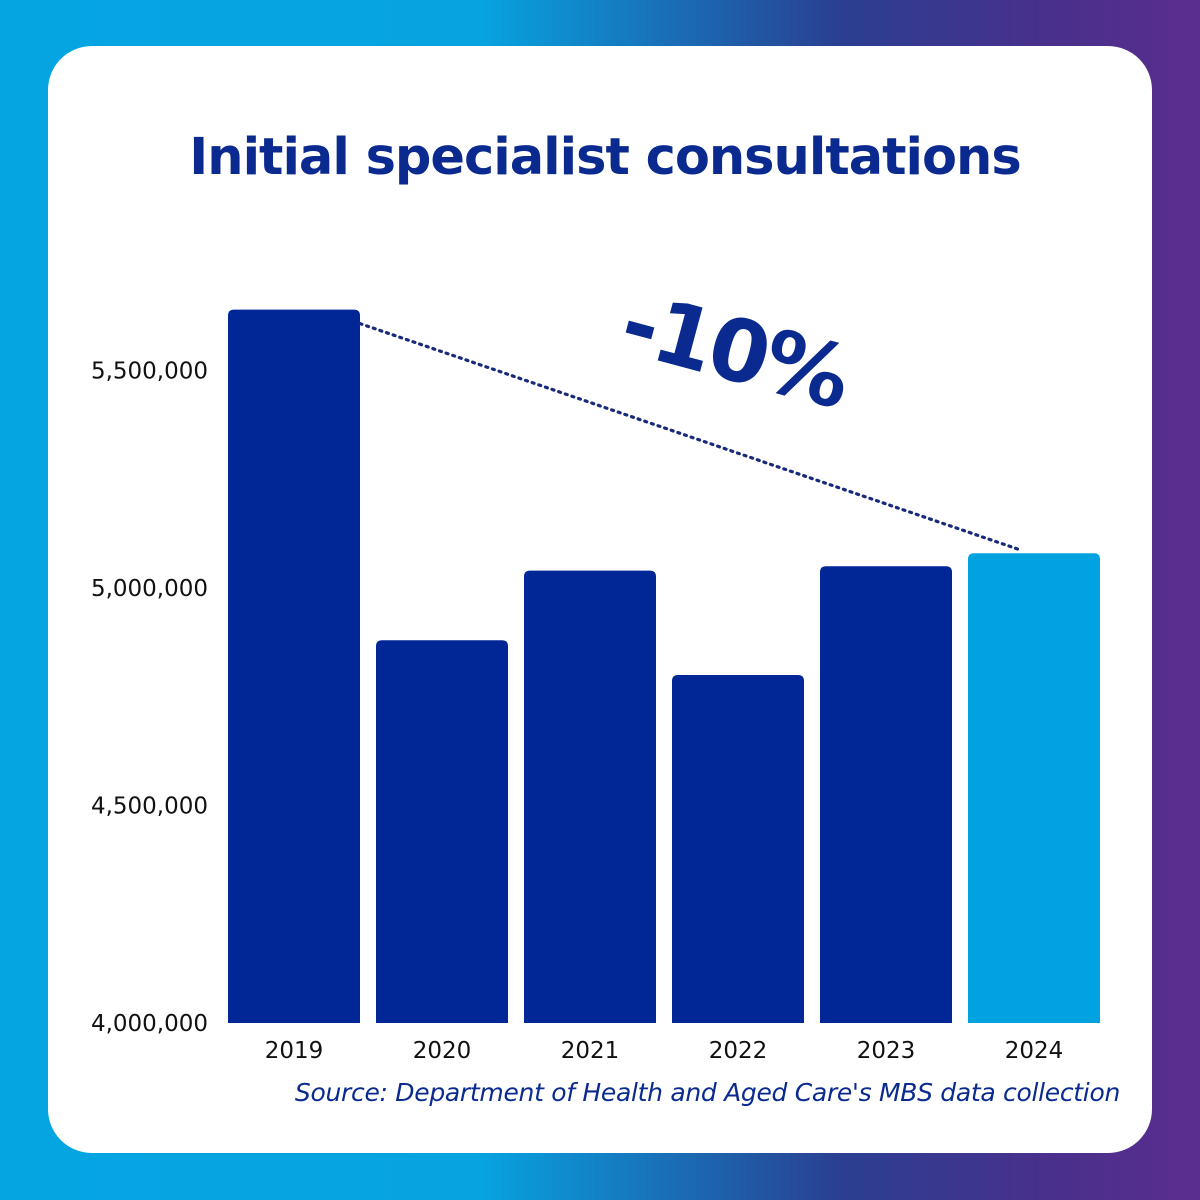  Describe the element at coordinates (605, 157) in the screenshot. I see `chart-title: Initial specialist consultations` at that location.